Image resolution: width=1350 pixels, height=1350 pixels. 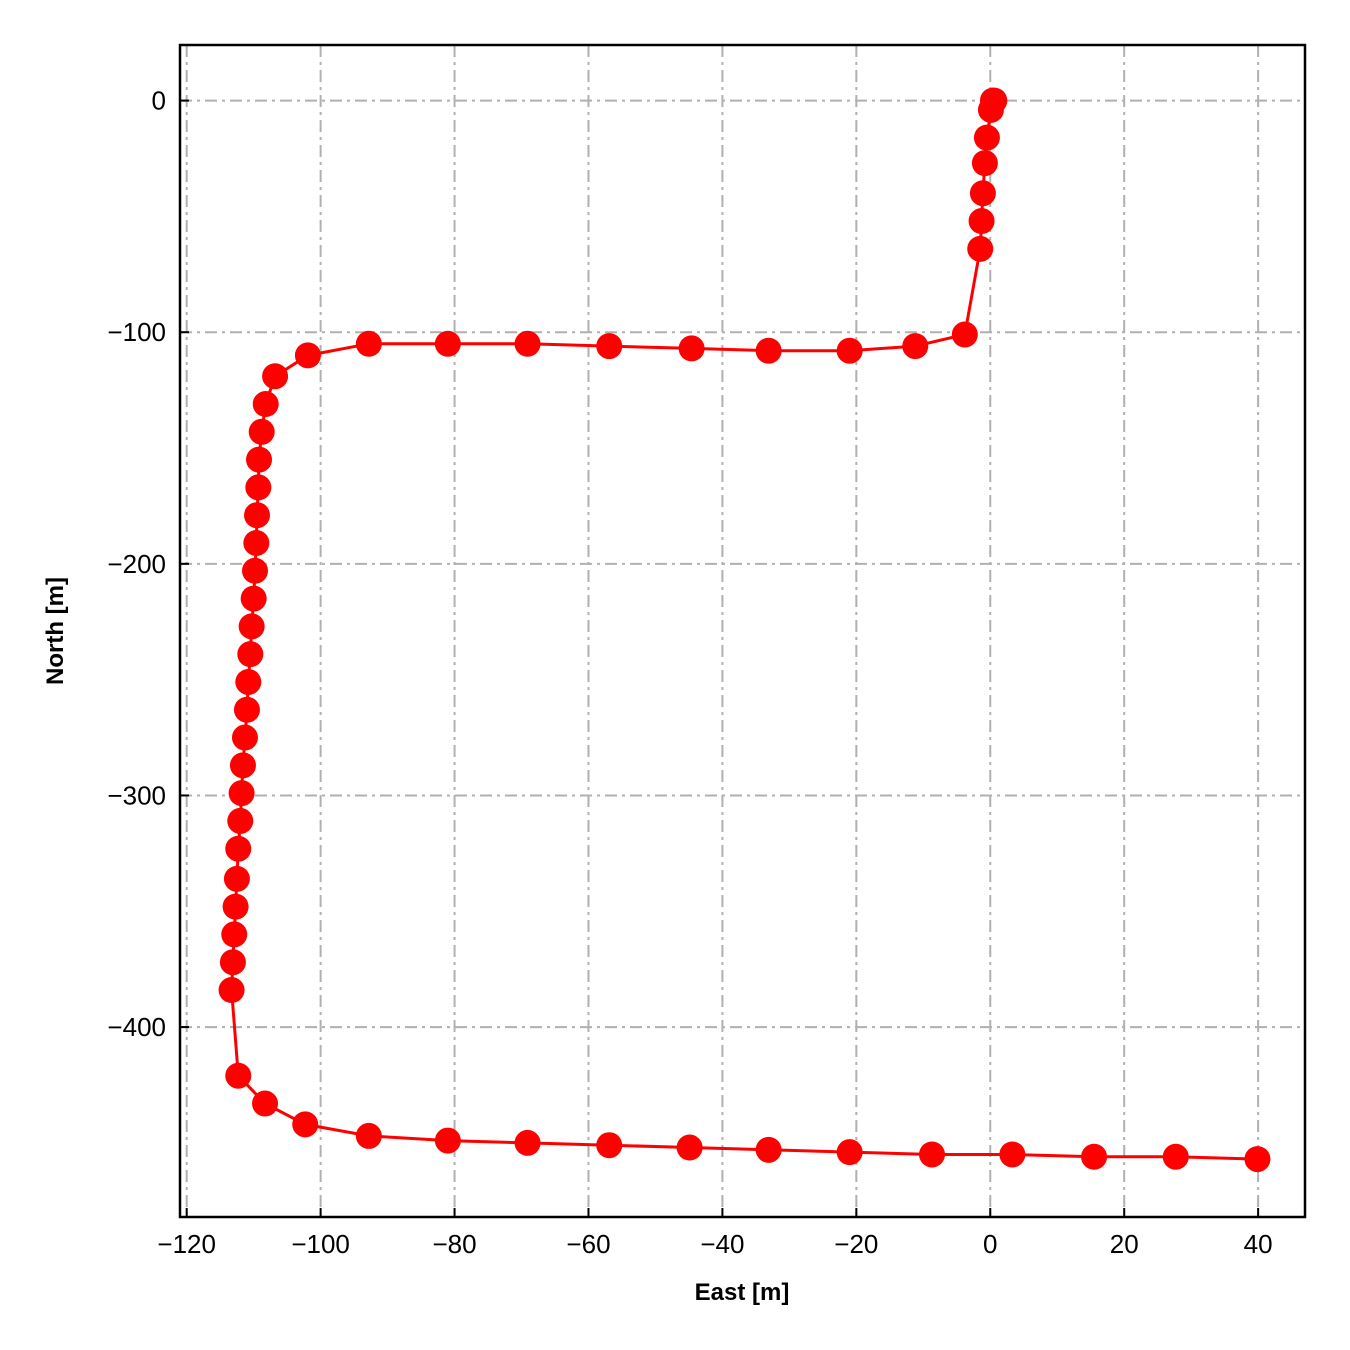 What do you see at coordinates (186, 1244) in the screenshot?
I see `x-tick-label: −120` at bounding box center [186, 1244].